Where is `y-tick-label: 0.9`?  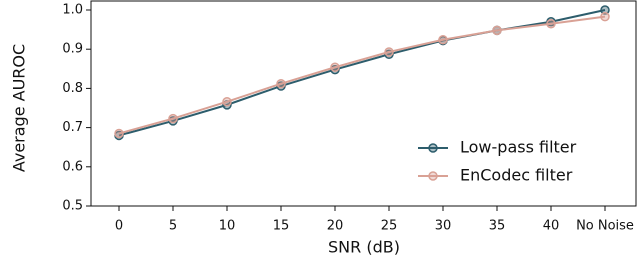
y-tick-label: 0.9 is located at coordinates (72, 49).